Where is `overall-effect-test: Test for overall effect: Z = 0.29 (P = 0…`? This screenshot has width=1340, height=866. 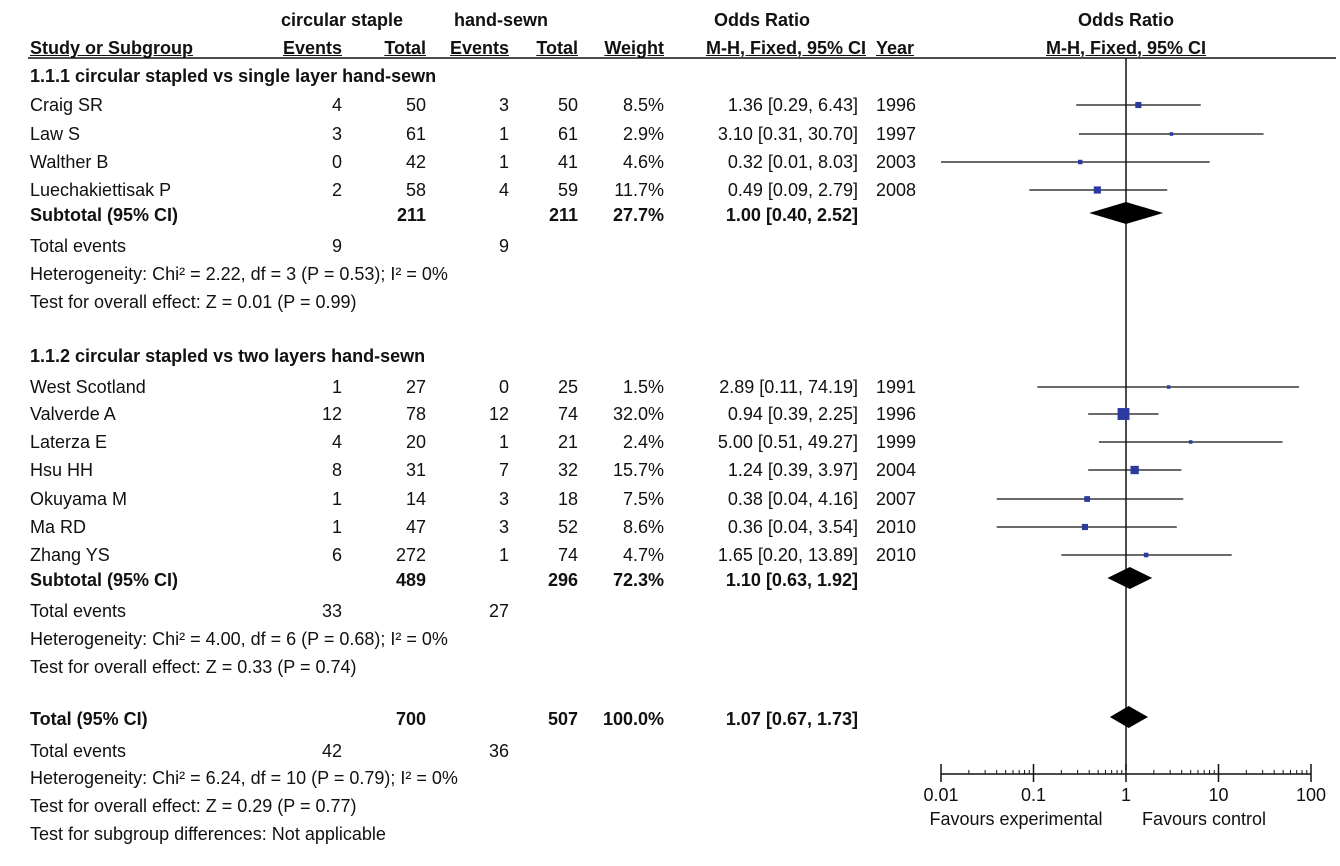 overall-effect-test: Test for overall effect: Z = 0.29 (P = 0… is located at coordinates (193, 806).